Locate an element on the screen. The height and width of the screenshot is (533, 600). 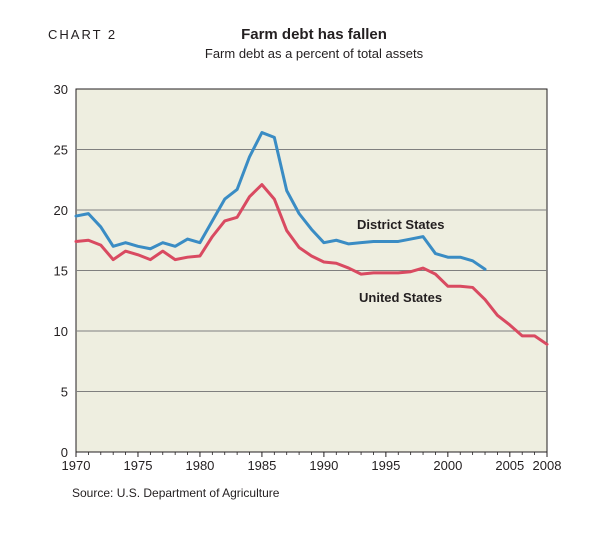
series-label-district-states: District States is located at coordinates (400, 224).